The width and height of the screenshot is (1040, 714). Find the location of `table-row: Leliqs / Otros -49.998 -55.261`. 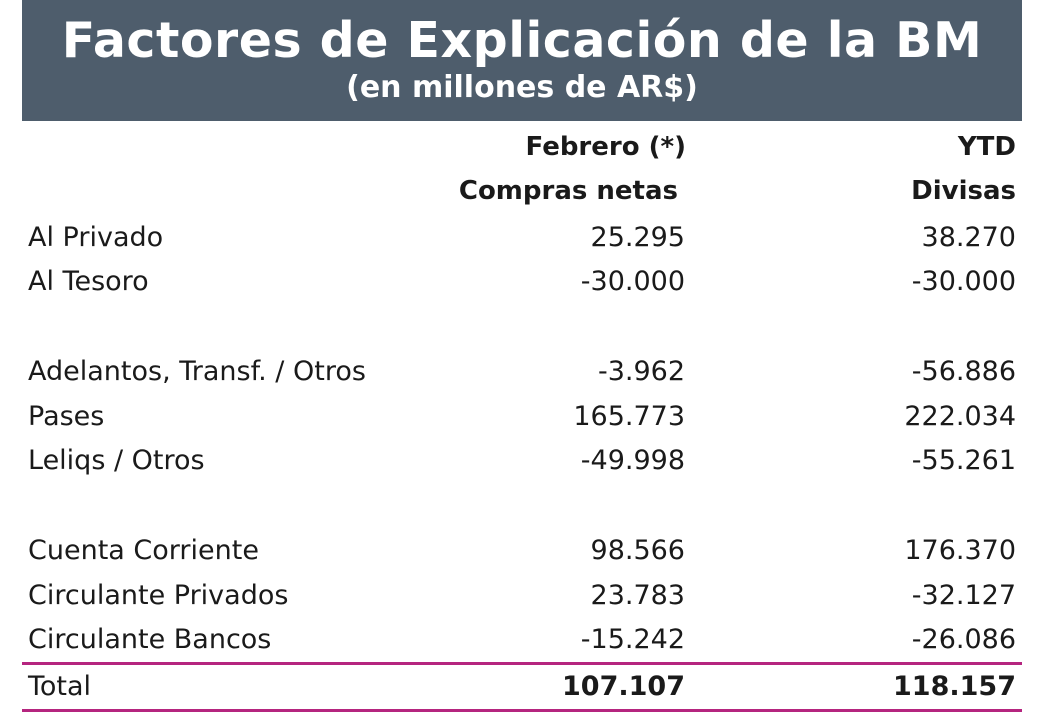

table-row: Leliqs / Otros -49.998 -55.261 is located at coordinates (522, 465).